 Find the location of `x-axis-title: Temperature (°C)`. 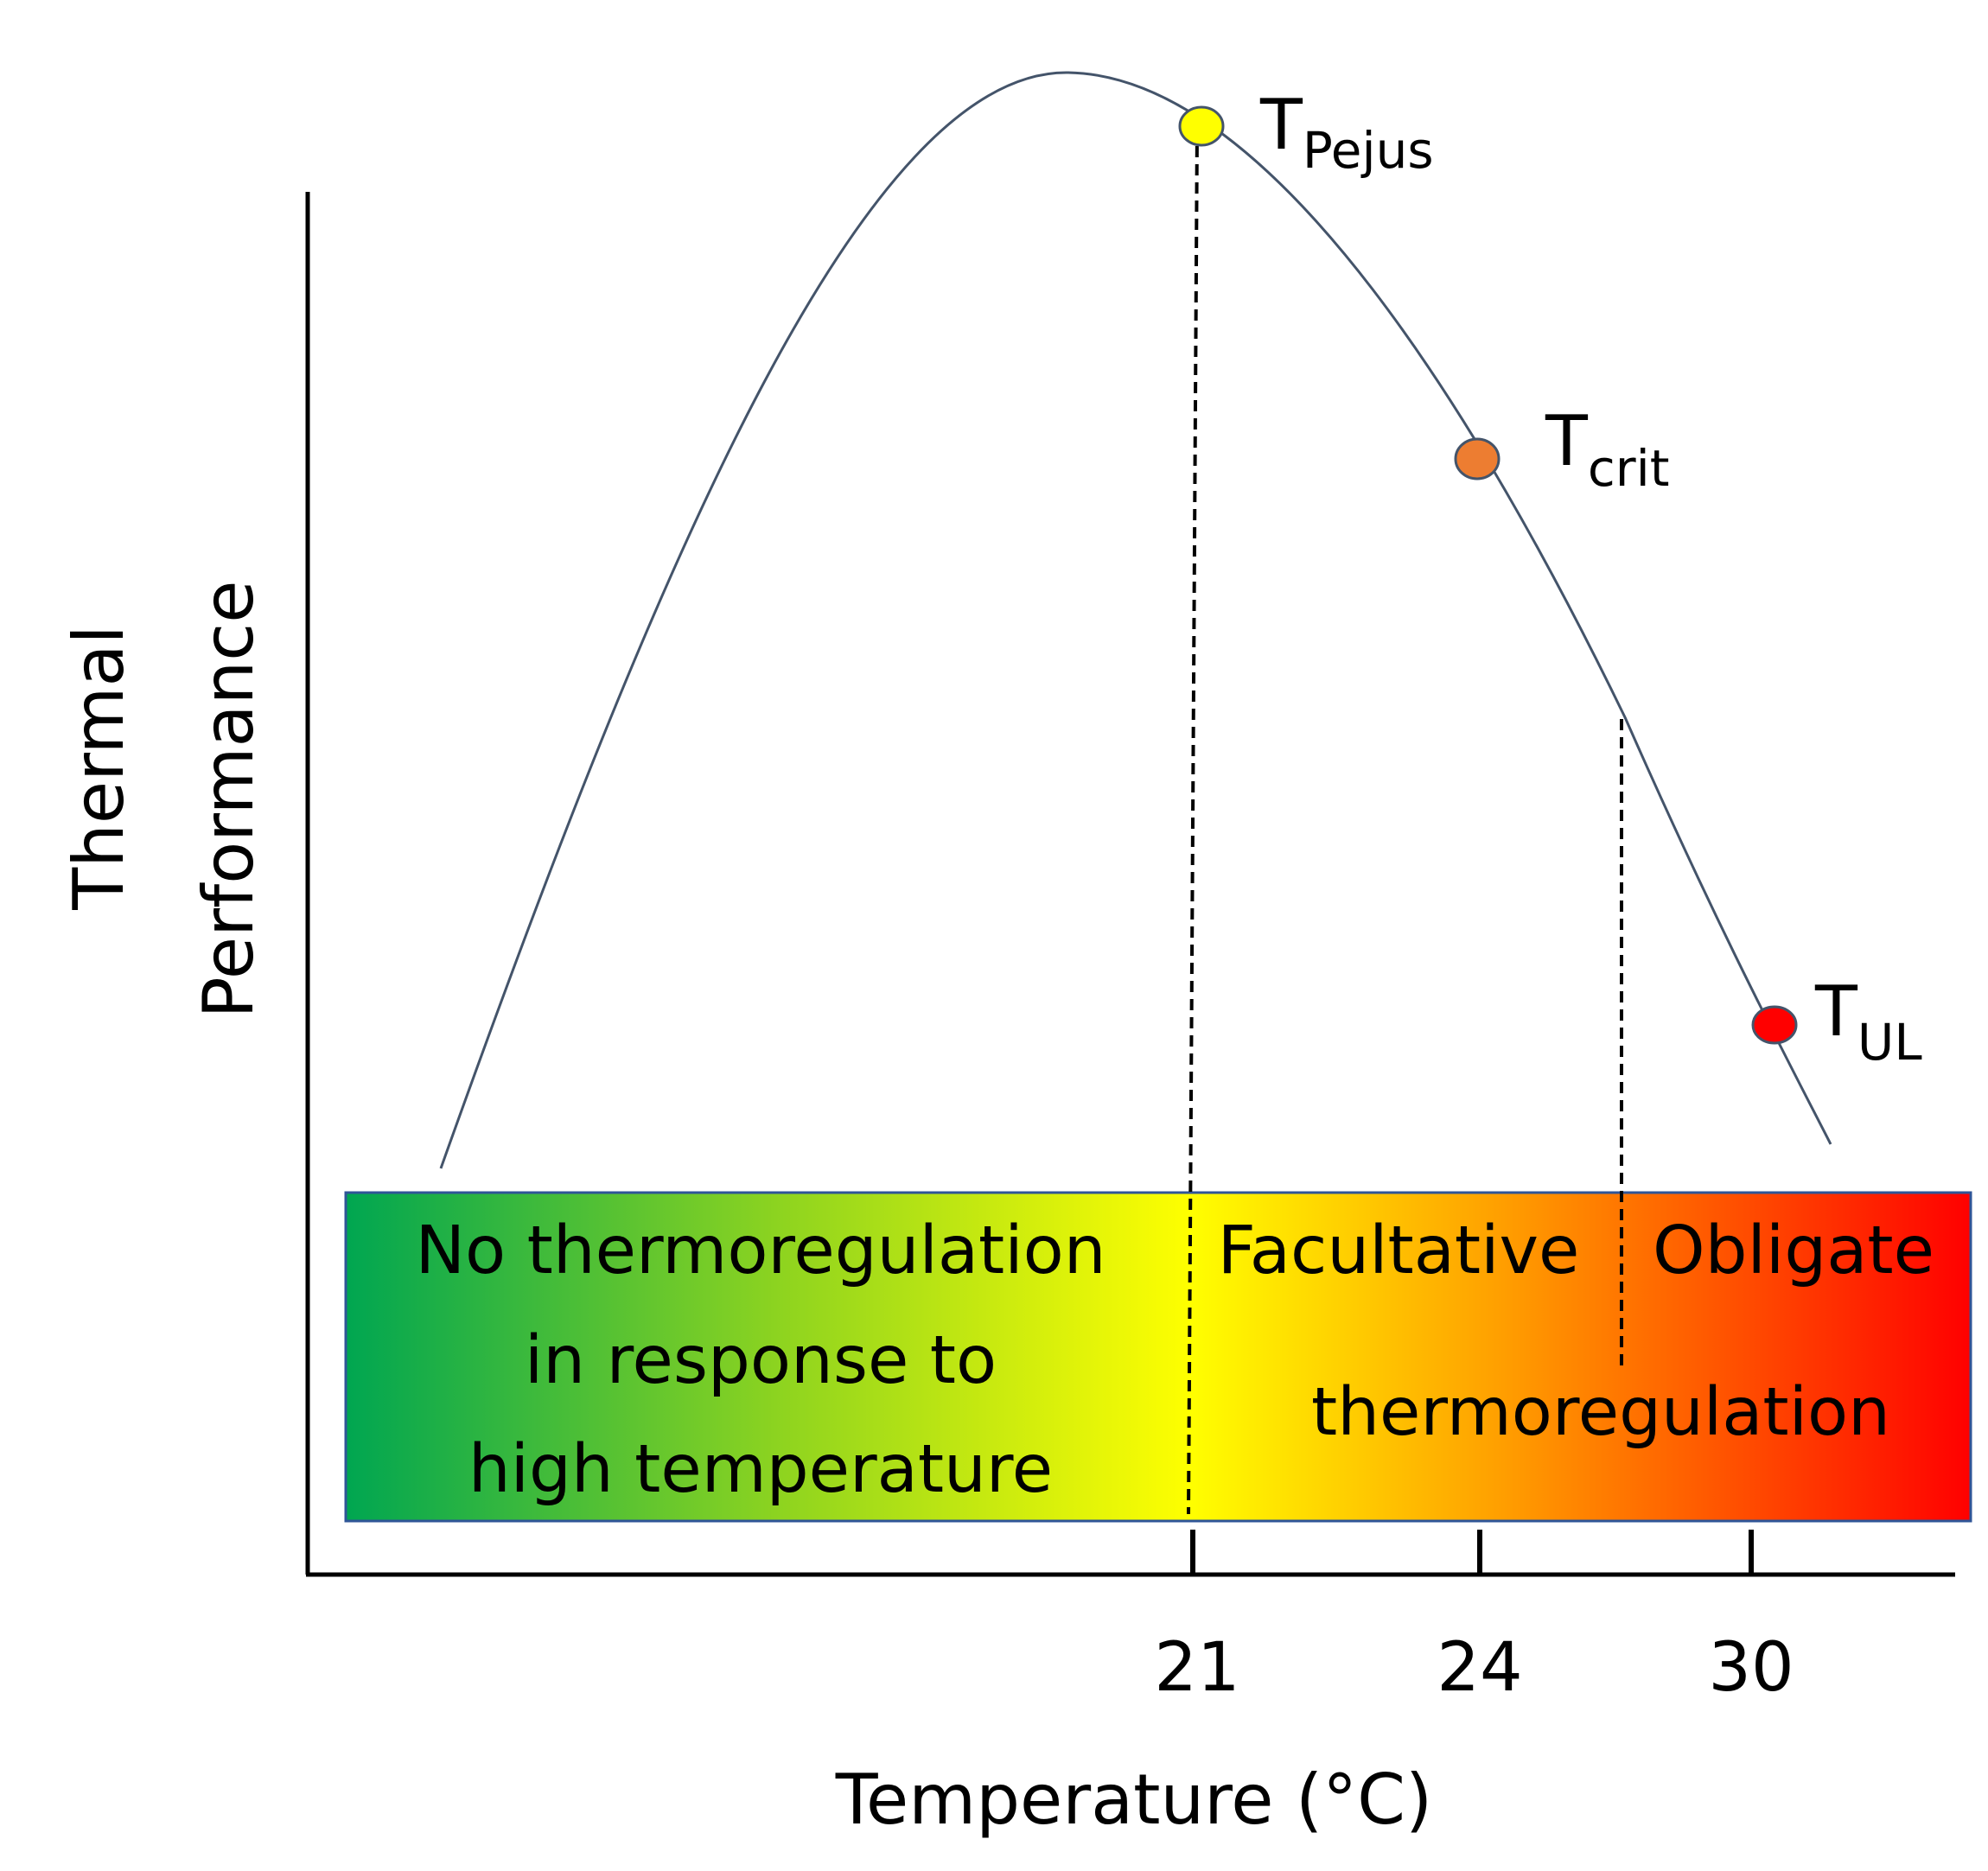

x-axis-title: Temperature (°C) is located at coordinates (1133, 1800).